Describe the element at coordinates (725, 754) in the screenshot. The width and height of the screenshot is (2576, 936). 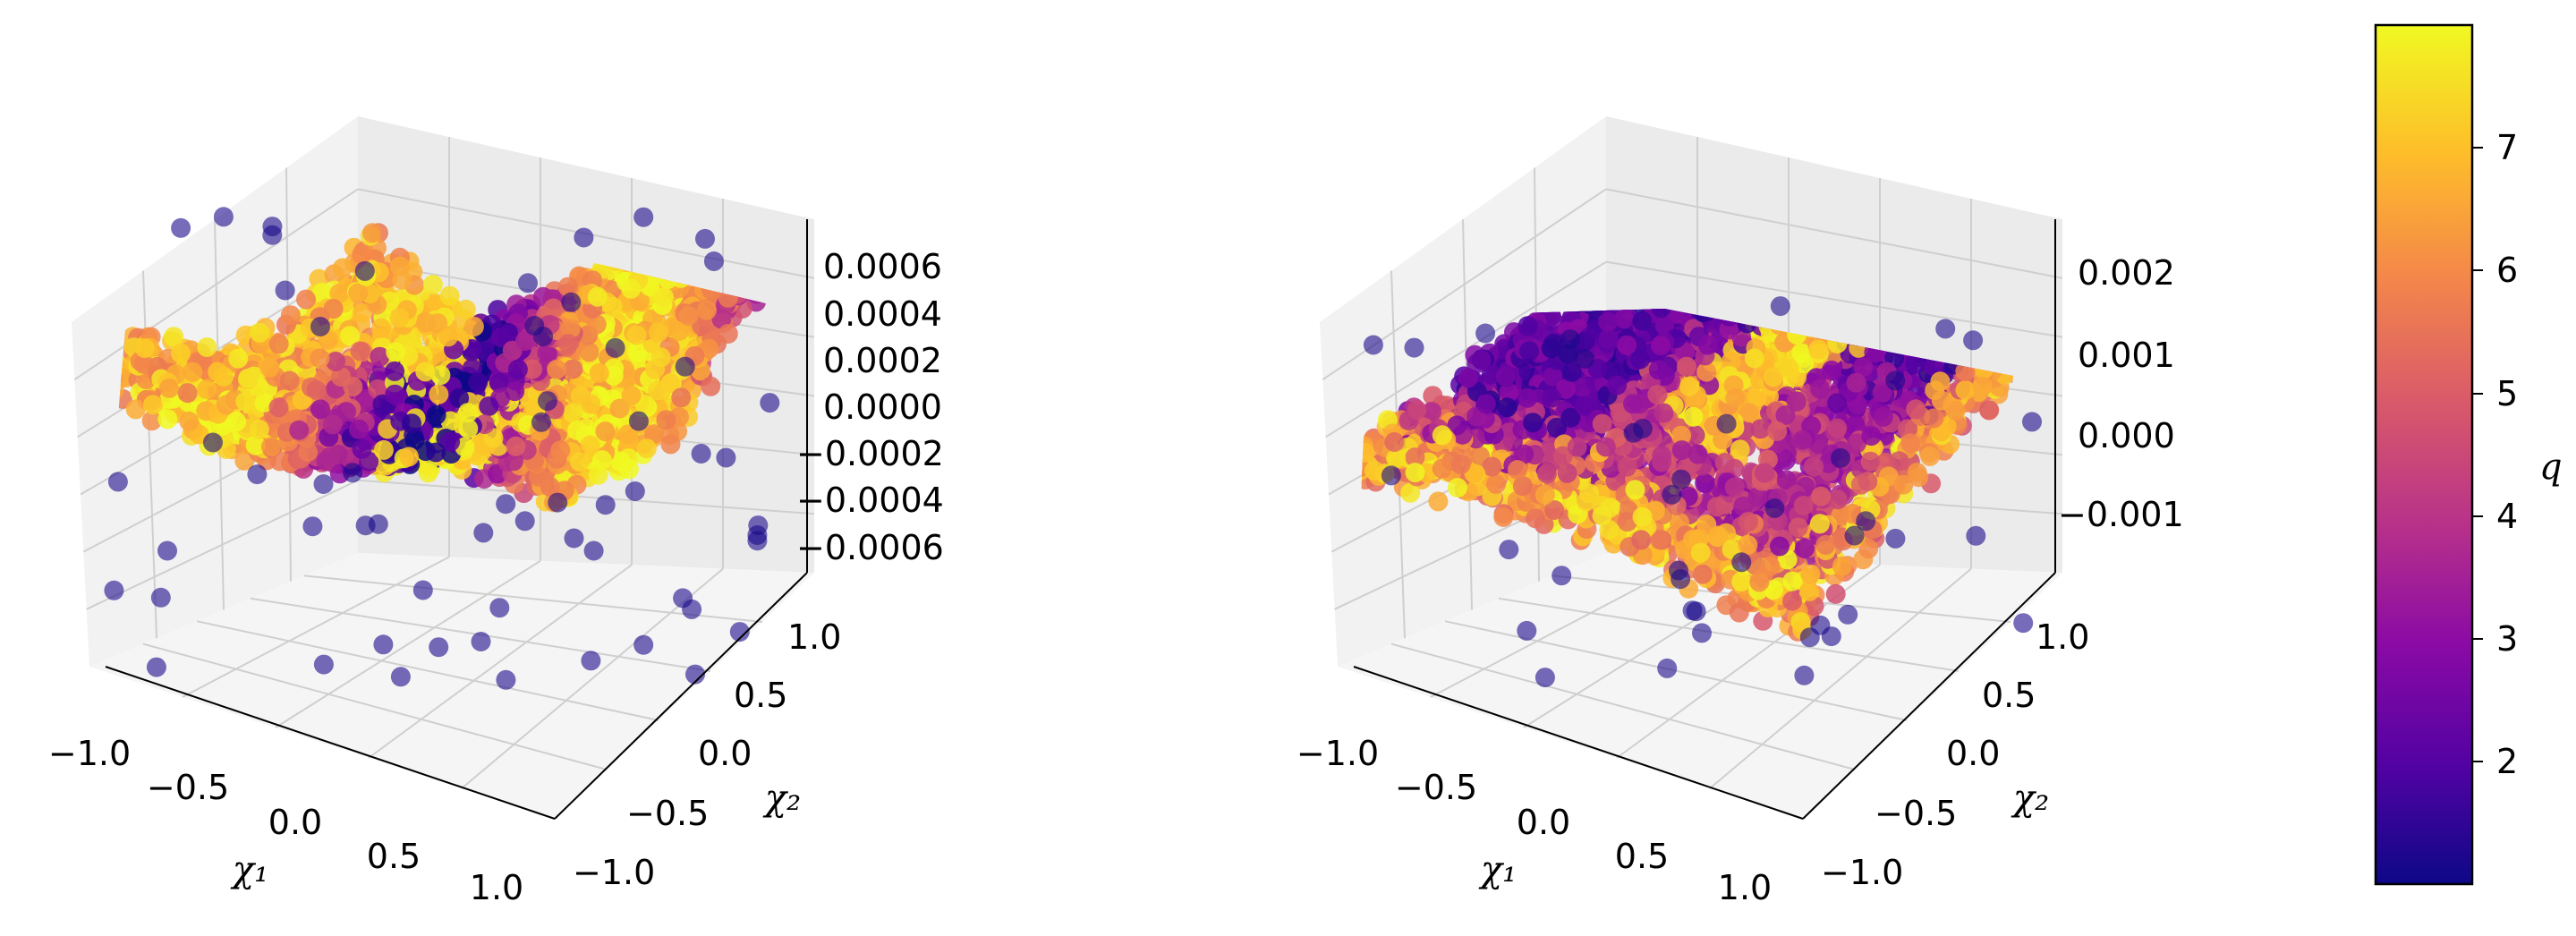
I see `y-tick-label: 0.0` at that location.